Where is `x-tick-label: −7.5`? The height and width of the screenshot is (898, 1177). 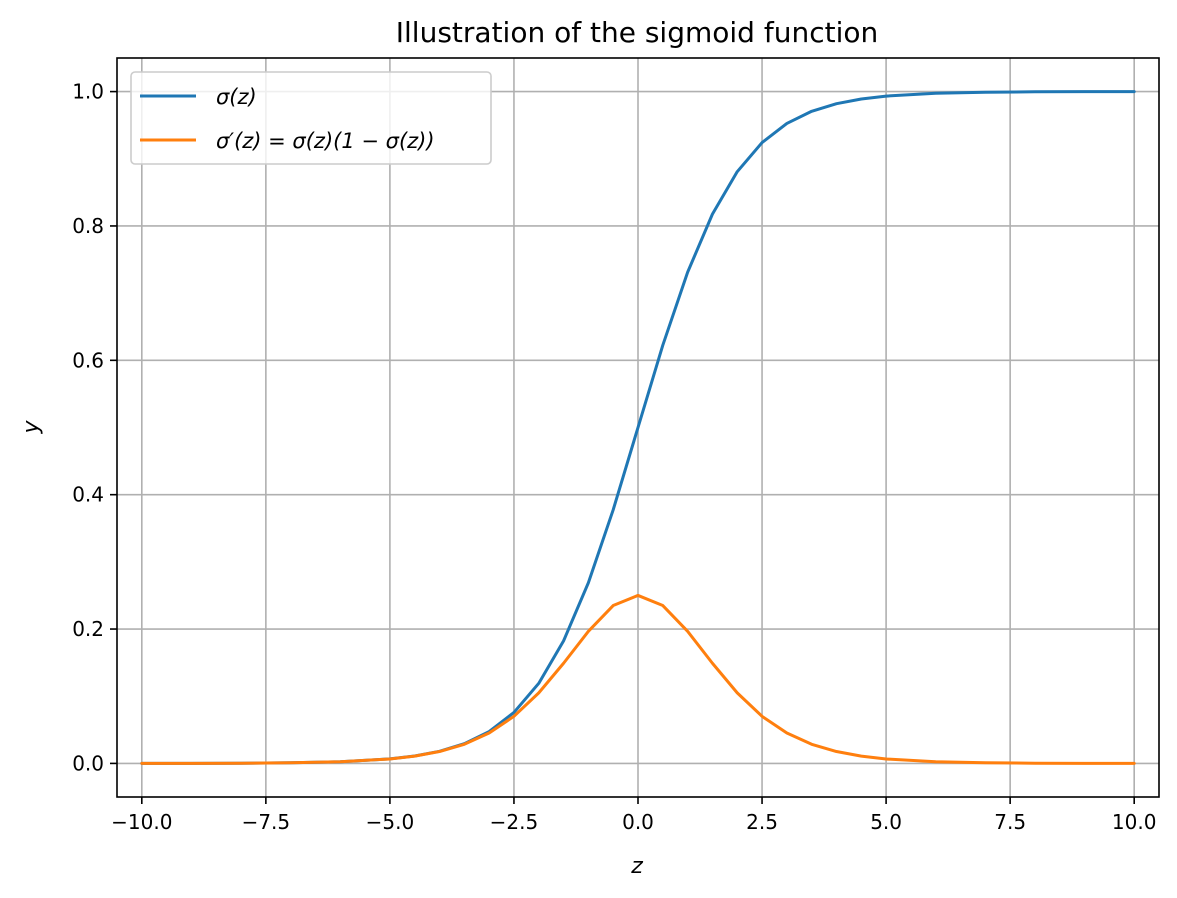
x-tick-label: −7.5 is located at coordinates (266, 822).